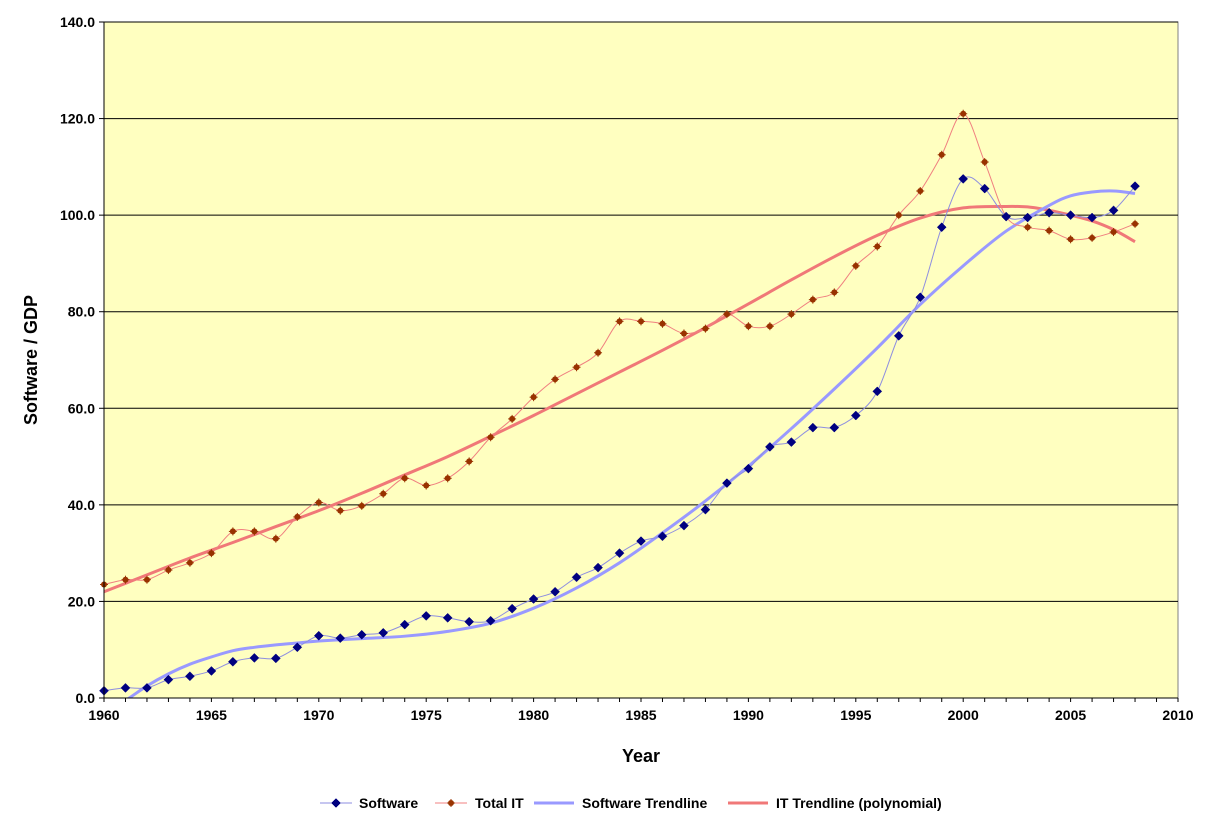 The image size is (1210, 824). I want to click on legend-label: Software, so click(388, 803).